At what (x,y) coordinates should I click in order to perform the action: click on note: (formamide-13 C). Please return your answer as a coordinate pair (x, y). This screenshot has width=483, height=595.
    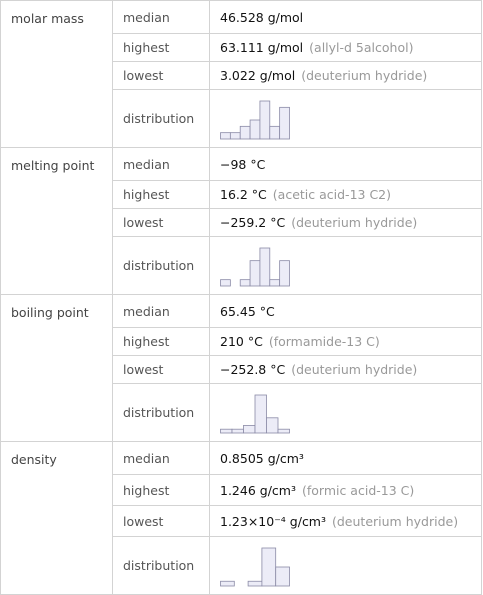
    Looking at the image, I should click on (324, 341).